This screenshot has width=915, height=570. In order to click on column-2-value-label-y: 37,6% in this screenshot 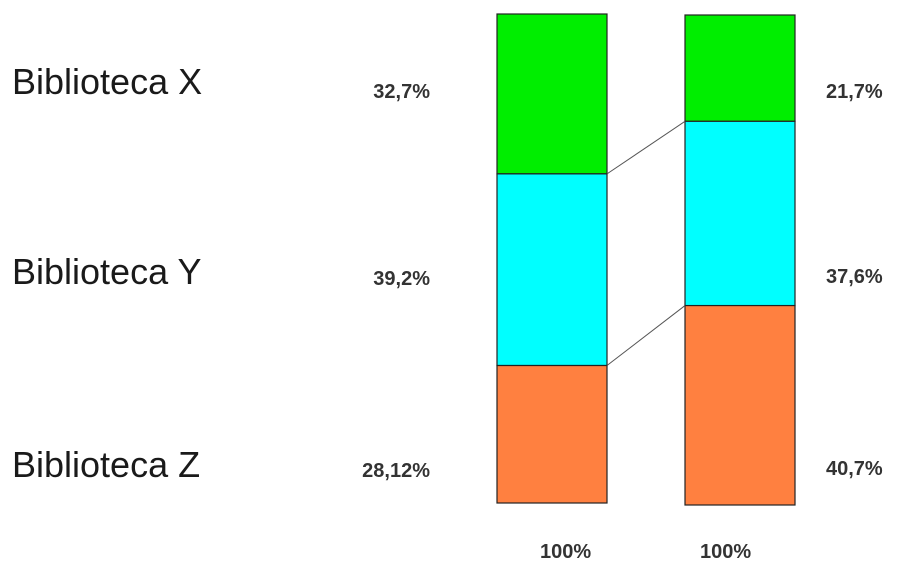, I will do `click(854, 277)`.